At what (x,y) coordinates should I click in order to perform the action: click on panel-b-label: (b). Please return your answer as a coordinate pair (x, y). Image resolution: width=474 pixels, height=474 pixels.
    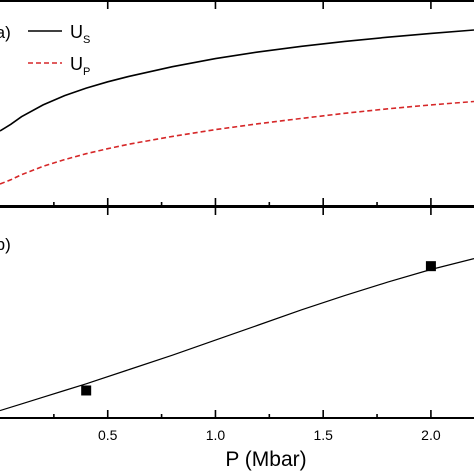
    Looking at the image, I should click on (5, 244).